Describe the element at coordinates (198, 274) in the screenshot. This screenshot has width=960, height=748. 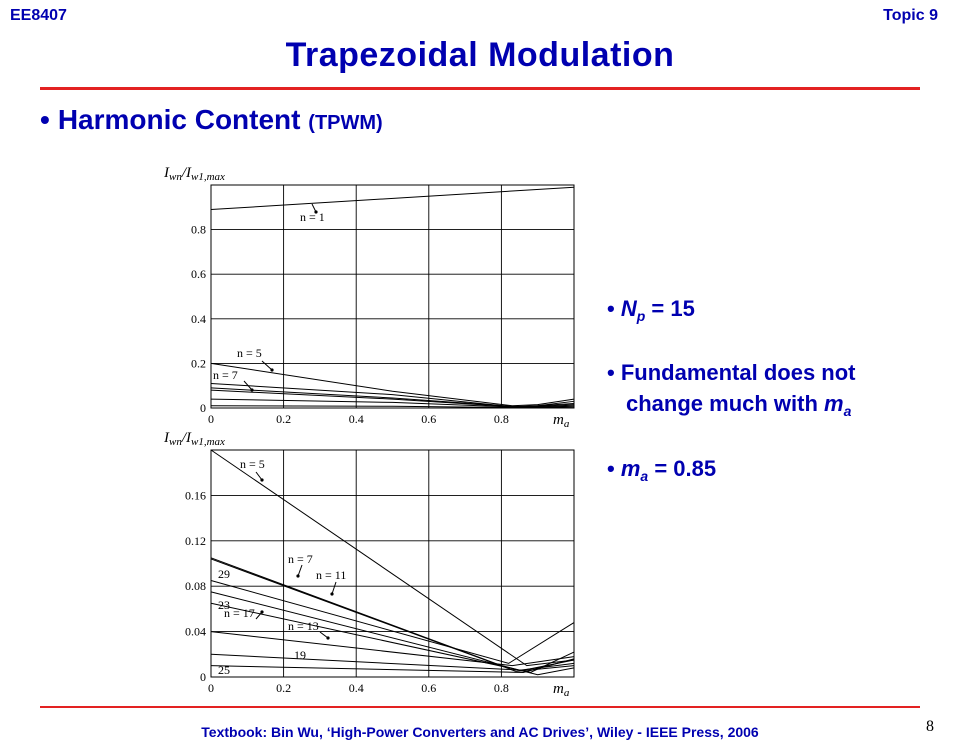
I see `chart1-ytick-label: 0.6` at that location.